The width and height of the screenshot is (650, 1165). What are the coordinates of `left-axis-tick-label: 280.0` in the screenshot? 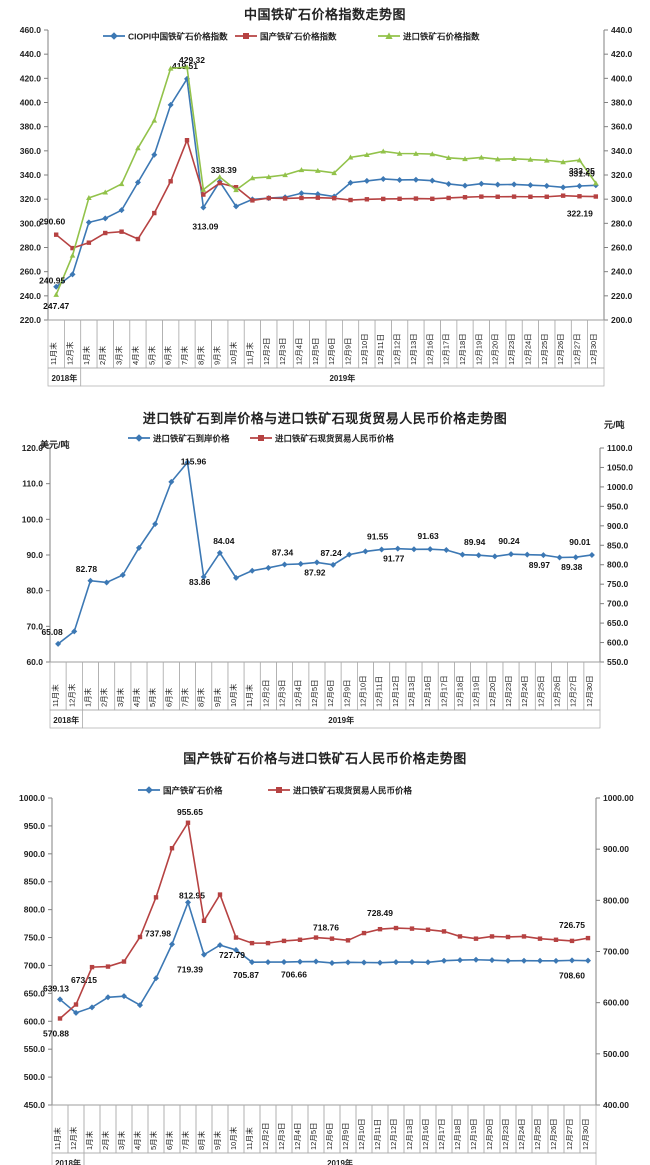 It's located at (31, 248).